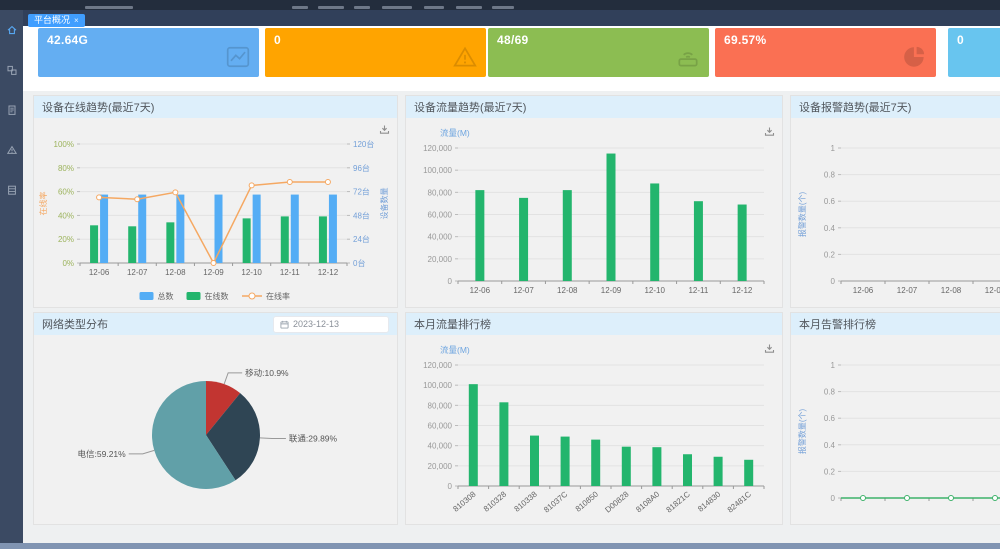 The image size is (1000, 549). I want to click on card-online-devices: 48/69, so click(598, 52).